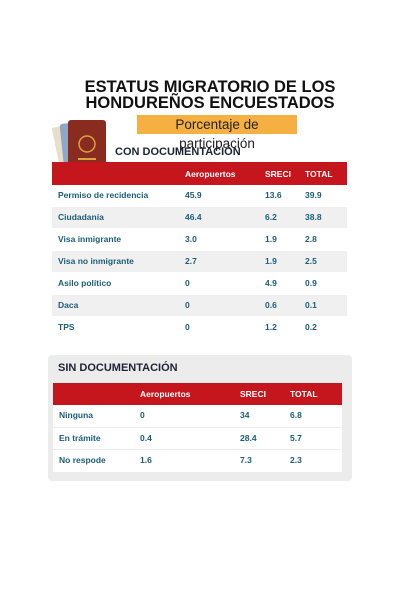  What do you see at coordinates (311, 305) in the screenshot?
I see `cell-value: 0.1` at bounding box center [311, 305].